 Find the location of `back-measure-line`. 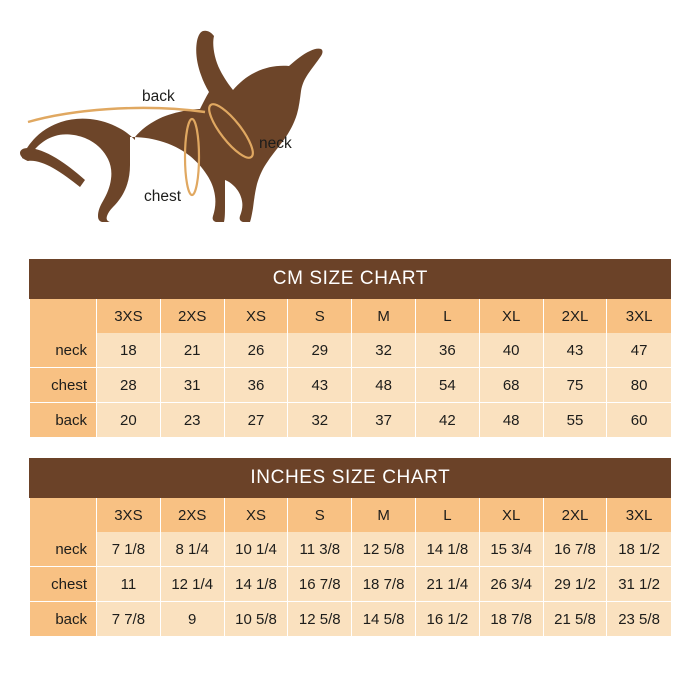

back-measure-line is located at coordinates (116, 115).